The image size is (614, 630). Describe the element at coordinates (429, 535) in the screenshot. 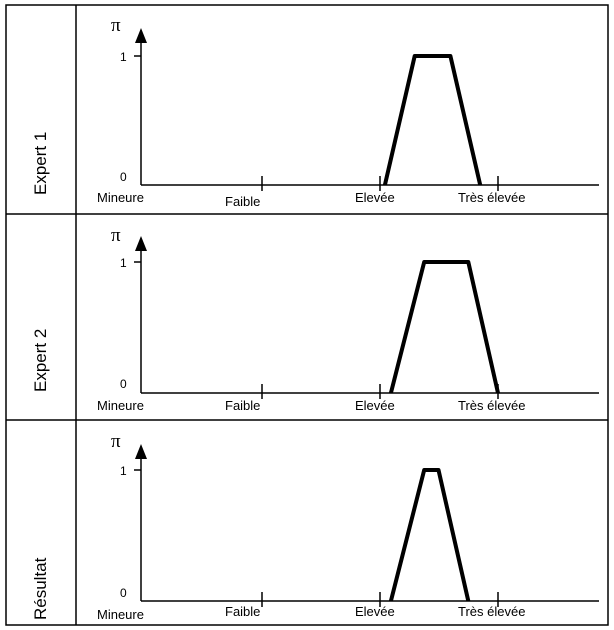

I see `trapezoid-resultat` at that location.